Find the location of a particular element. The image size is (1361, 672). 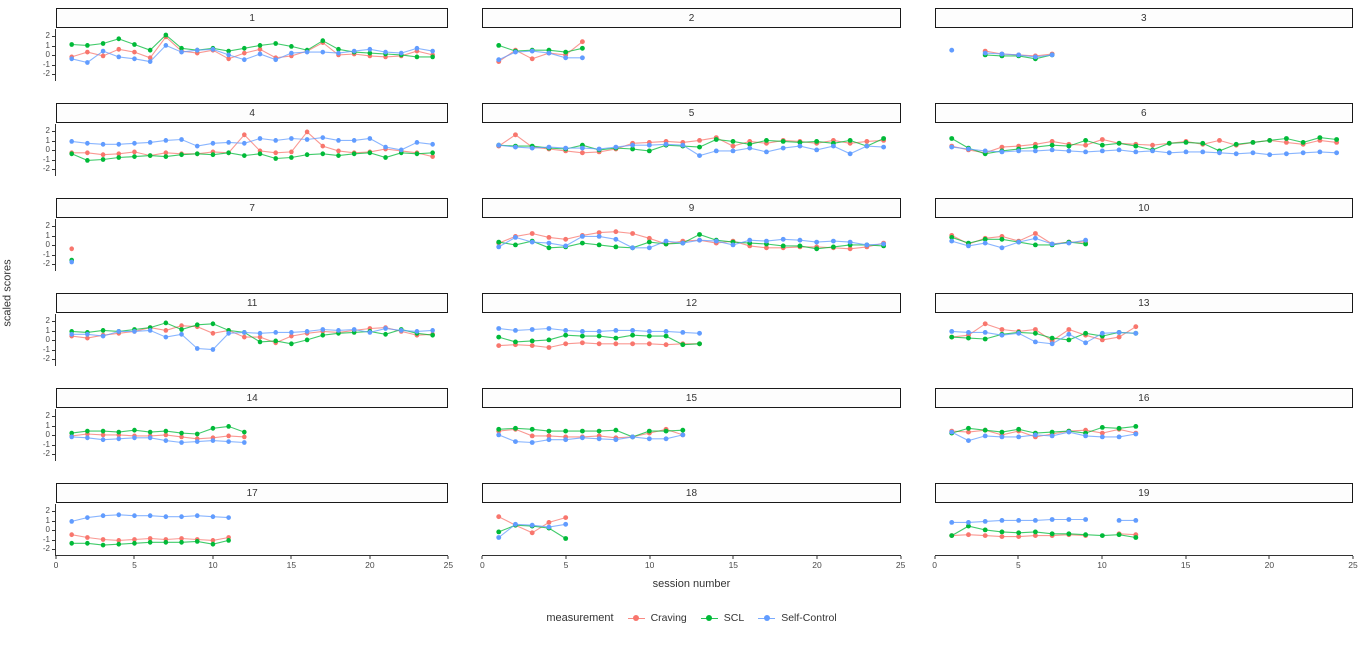

facet-cell-3: 3 is located at coordinates (1143, 44).